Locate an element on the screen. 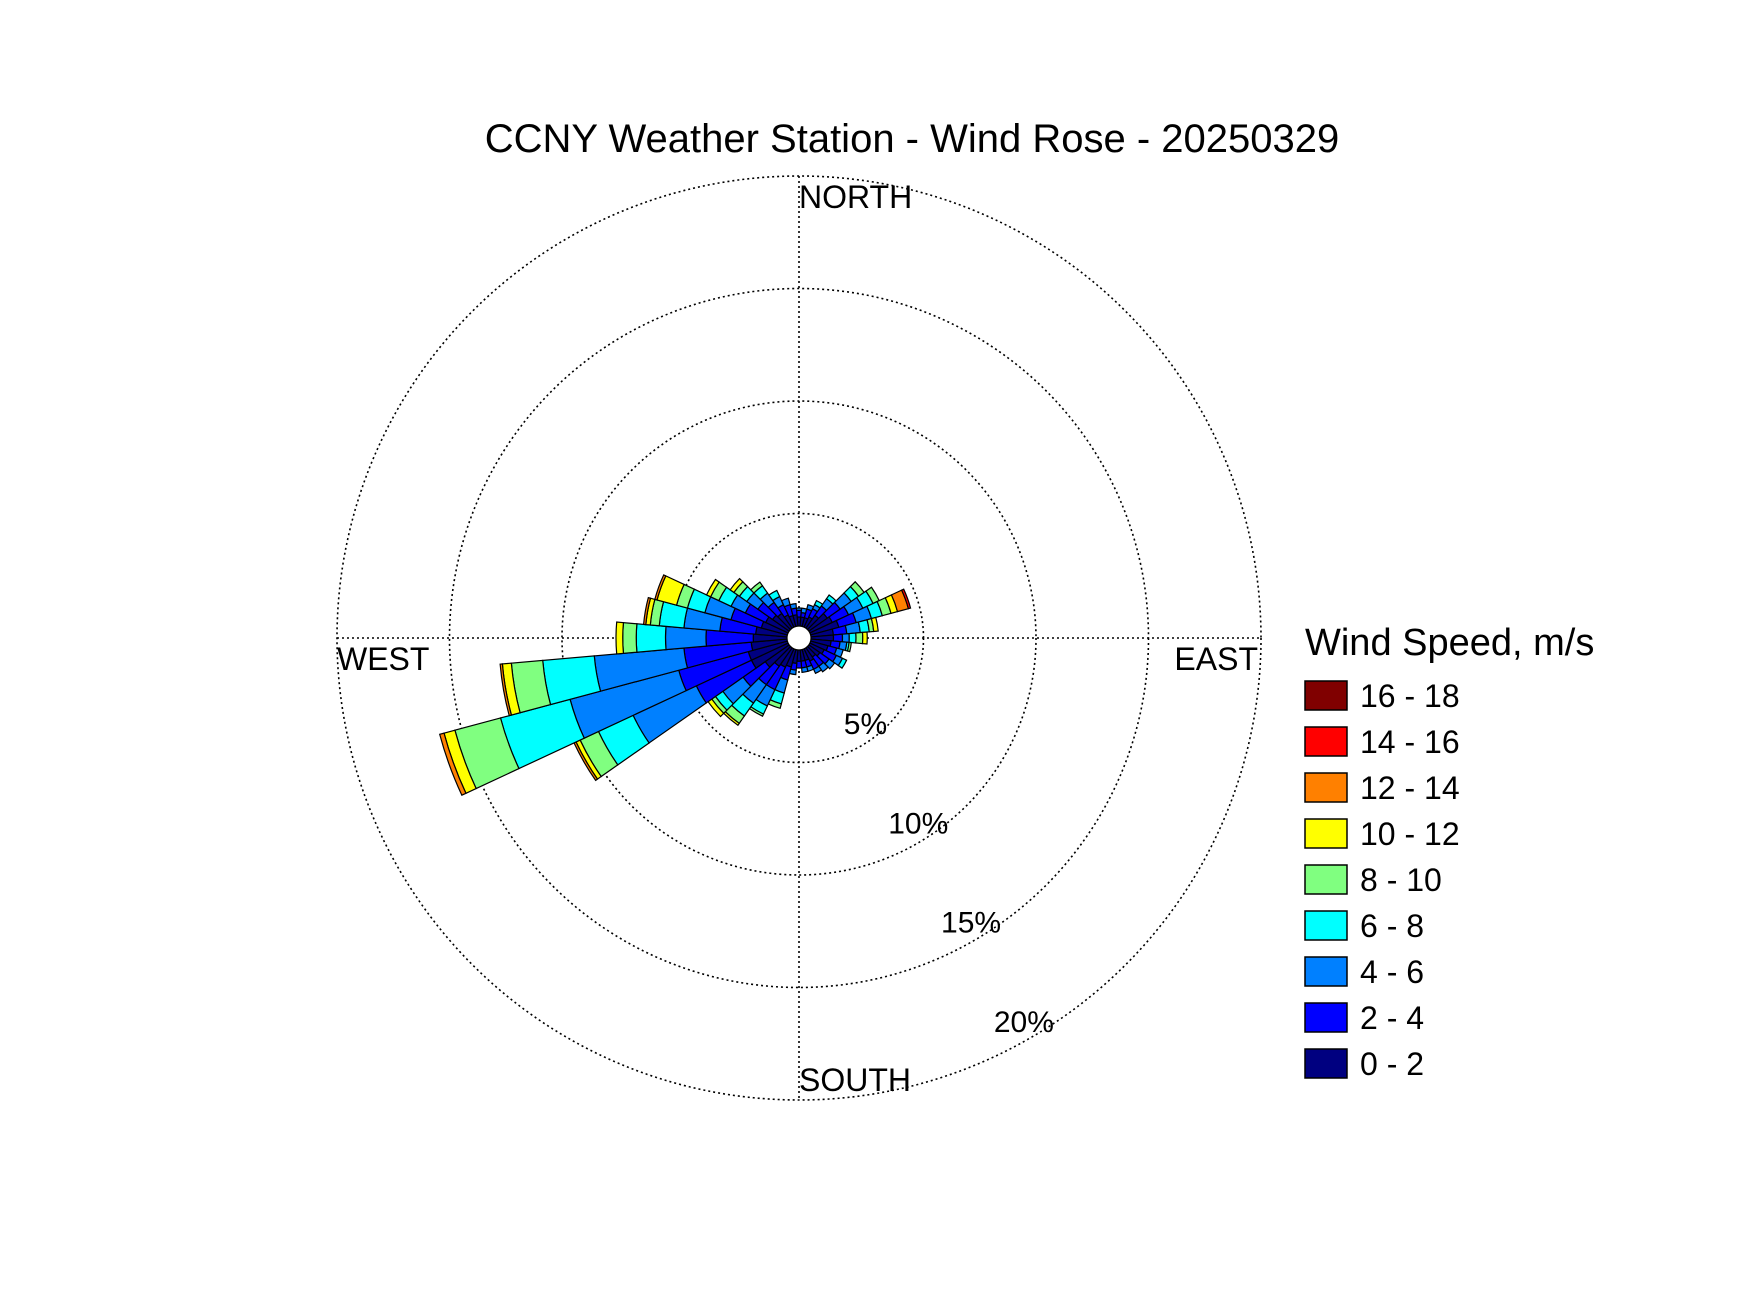 The image size is (1750, 1313). ring-label-4: 20% is located at coordinates (1024, 1022).